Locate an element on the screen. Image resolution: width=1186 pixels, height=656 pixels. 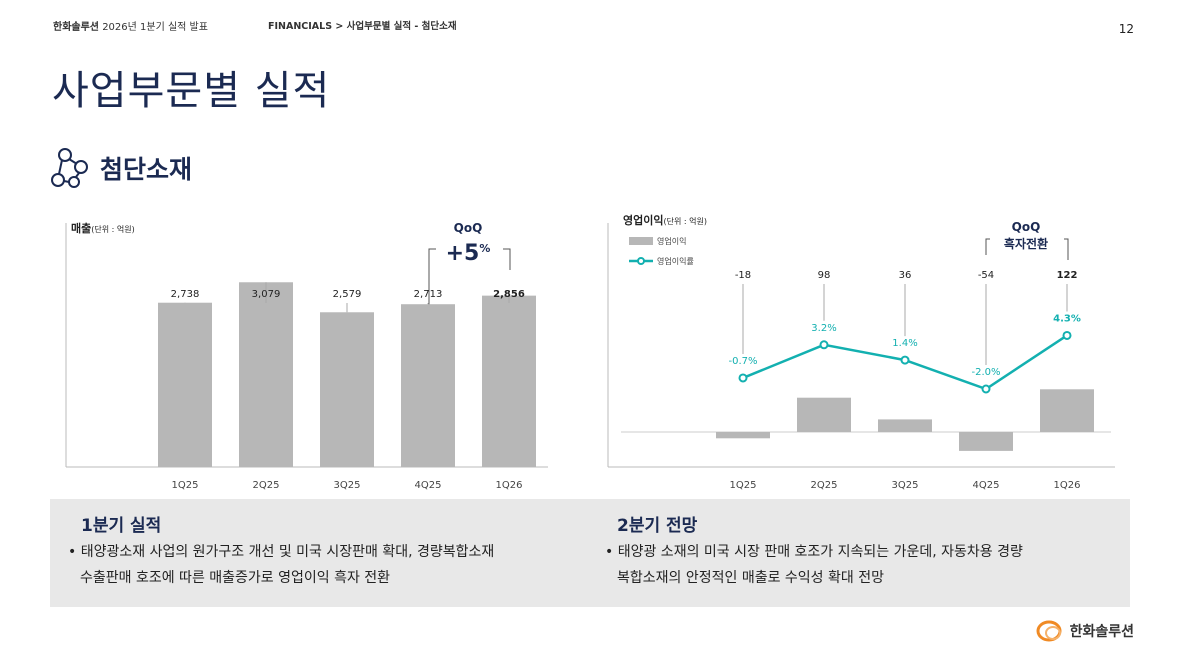
op-margin-label: -0.7% is located at coordinates (742, 361).